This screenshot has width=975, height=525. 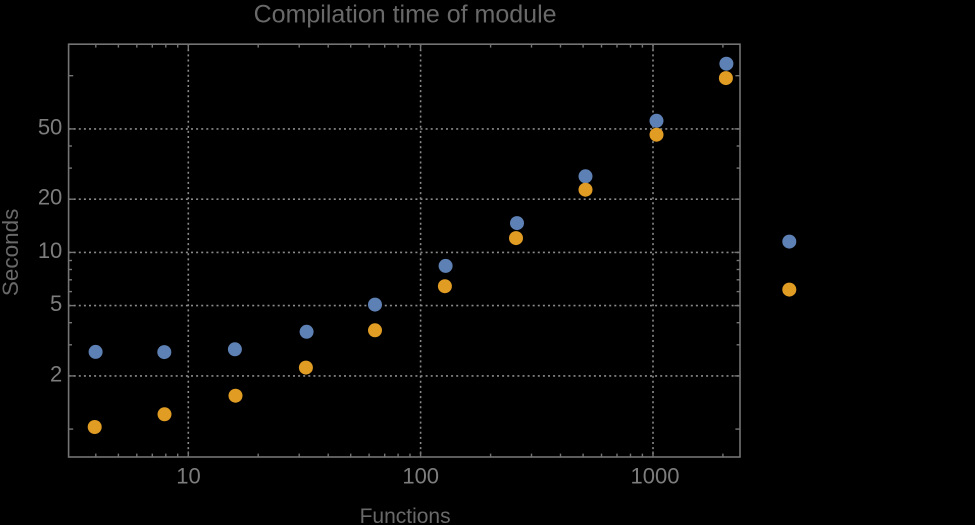 I want to click on svg-text: 2, so click(x=56, y=373).